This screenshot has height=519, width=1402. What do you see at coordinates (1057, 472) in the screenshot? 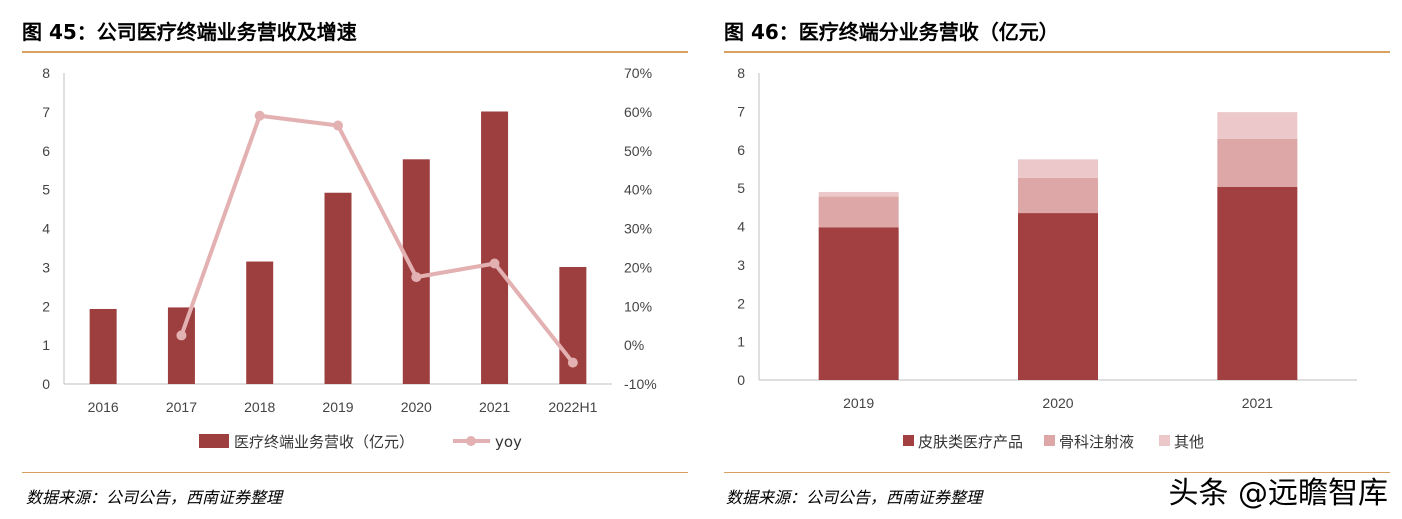
I see `right-footer-rule` at bounding box center [1057, 472].